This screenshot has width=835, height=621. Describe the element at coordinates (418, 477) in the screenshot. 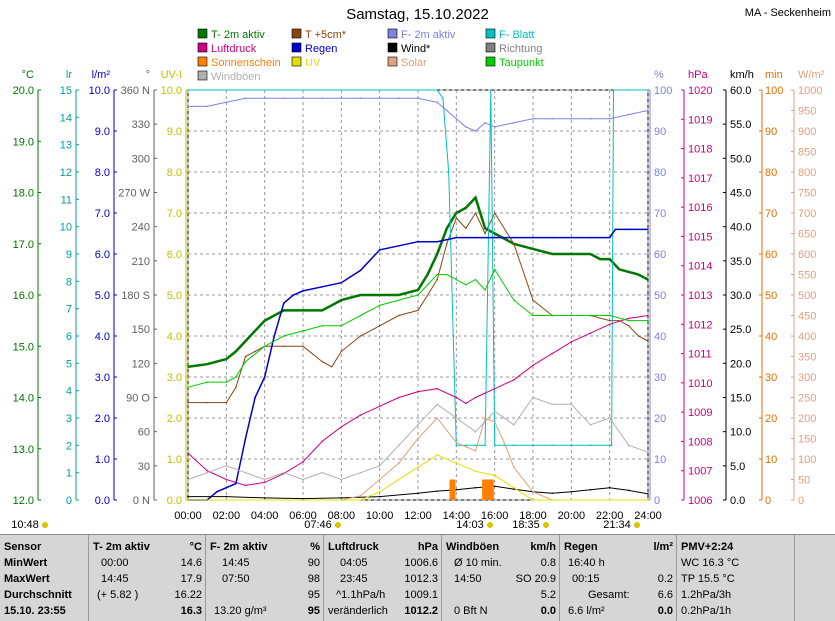

I see `series-line` at that location.